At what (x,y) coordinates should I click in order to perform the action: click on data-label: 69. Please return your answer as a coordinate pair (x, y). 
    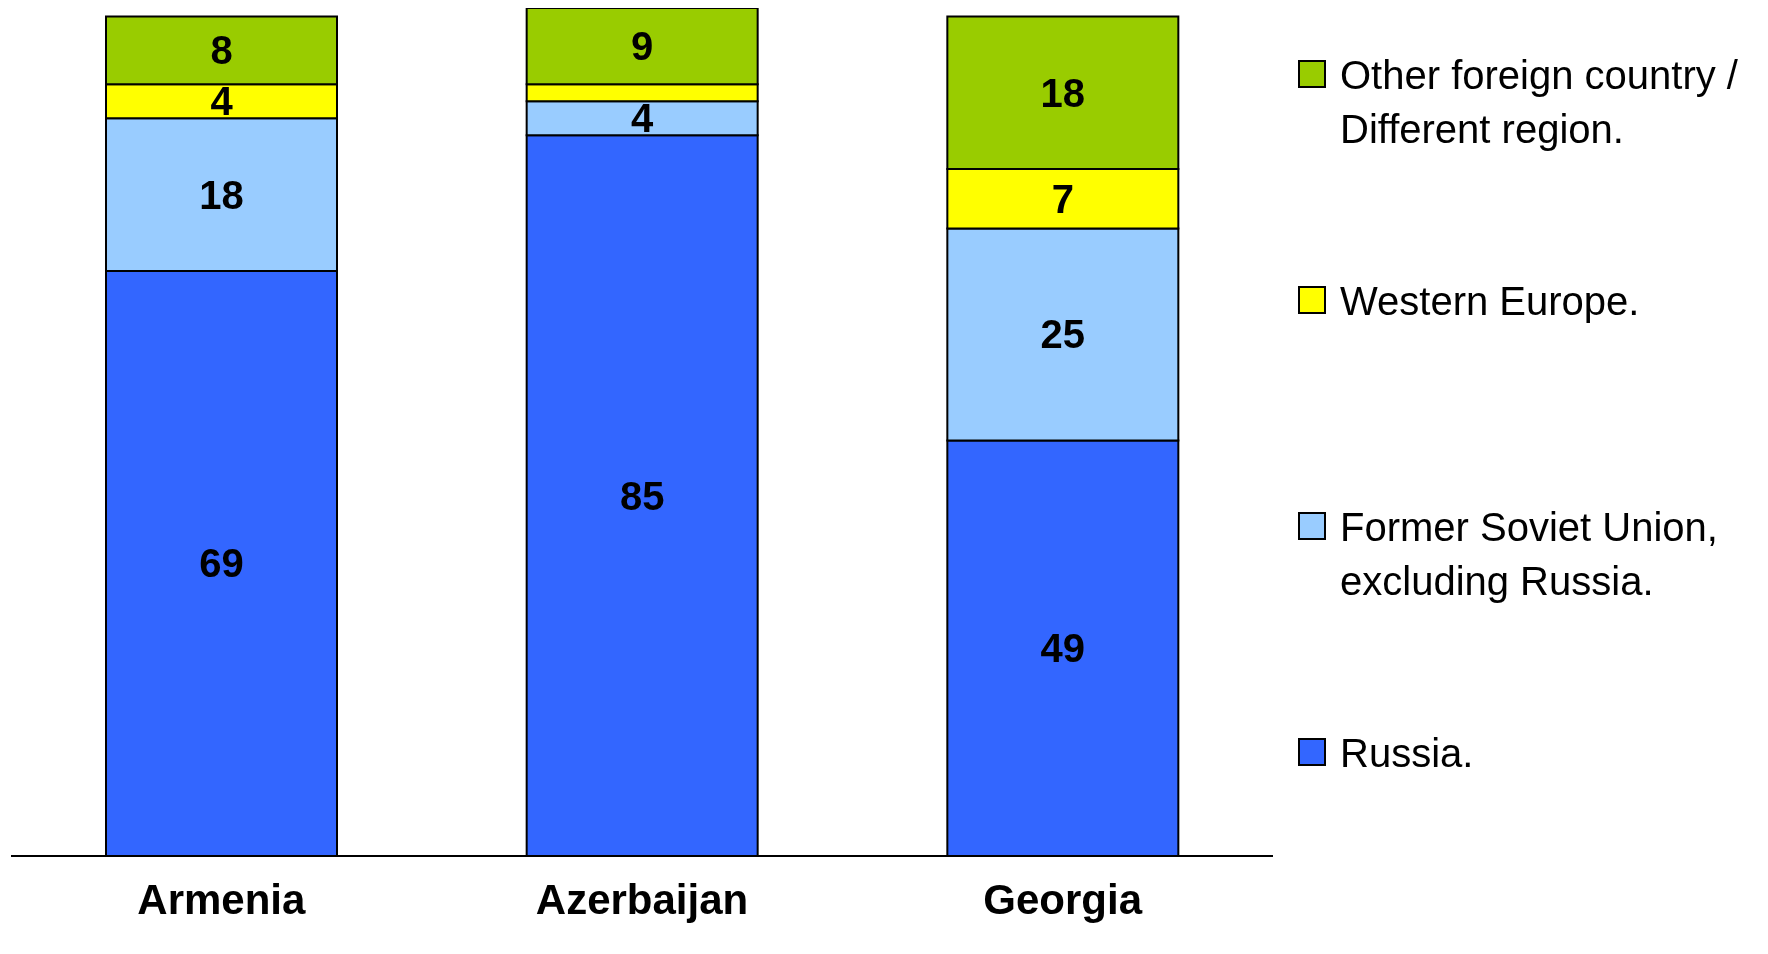
    Looking at the image, I should click on (221, 563).